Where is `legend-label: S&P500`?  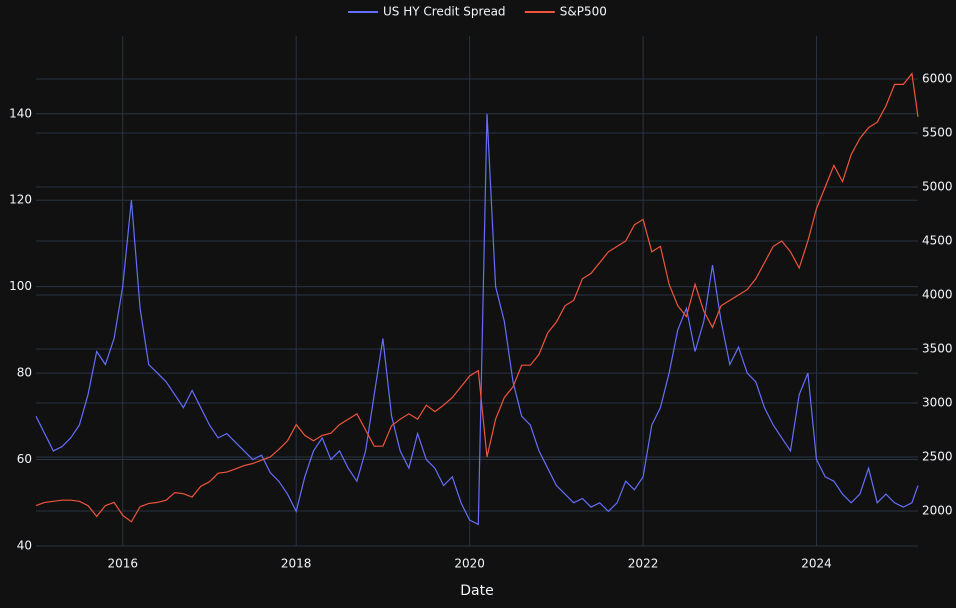 legend-label: S&P500 is located at coordinates (583, 12).